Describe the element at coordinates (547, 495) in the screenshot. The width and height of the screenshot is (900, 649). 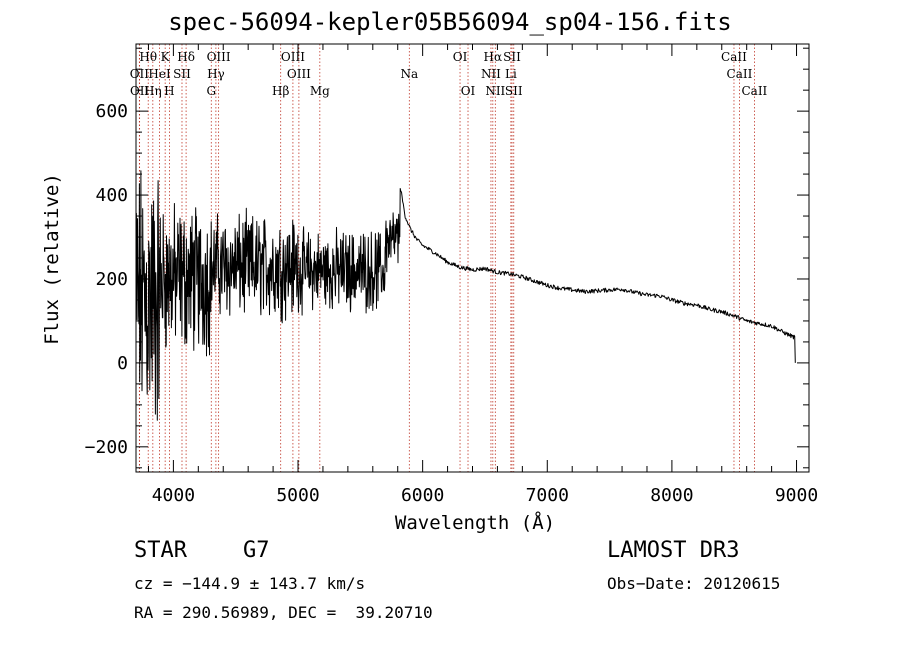
I see `x-tick-label: 7000` at that location.